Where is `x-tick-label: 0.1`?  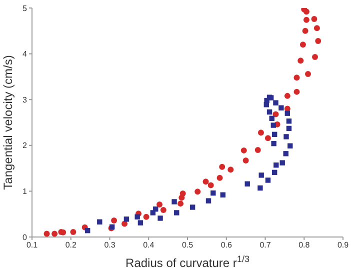 x-tick-label: 0.1 is located at coordinates (32, 245).